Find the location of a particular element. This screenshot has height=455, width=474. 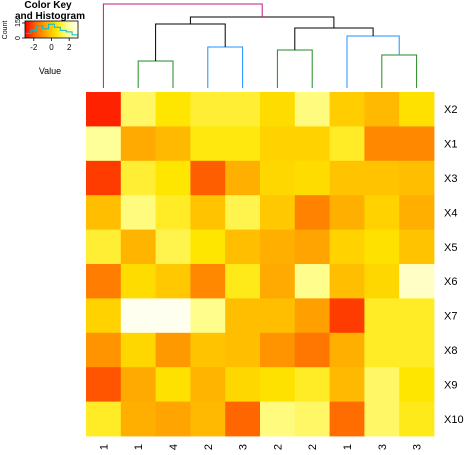

dendrogram-branch-a2-b2 is located at coordinates (294, 68).